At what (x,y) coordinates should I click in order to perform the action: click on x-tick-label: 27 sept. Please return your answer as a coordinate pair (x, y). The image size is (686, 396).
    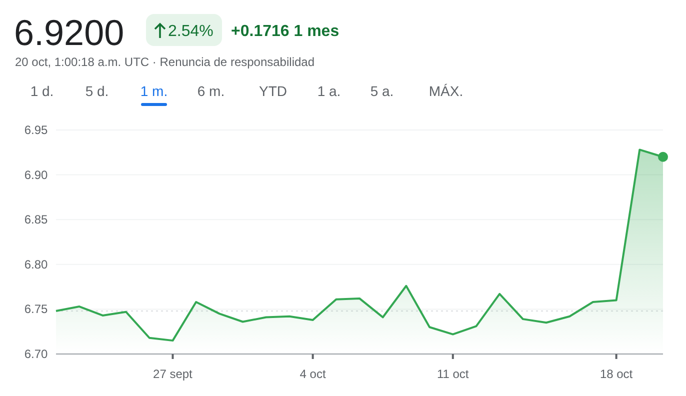
    Looking at the image, I should click on (173, 374).